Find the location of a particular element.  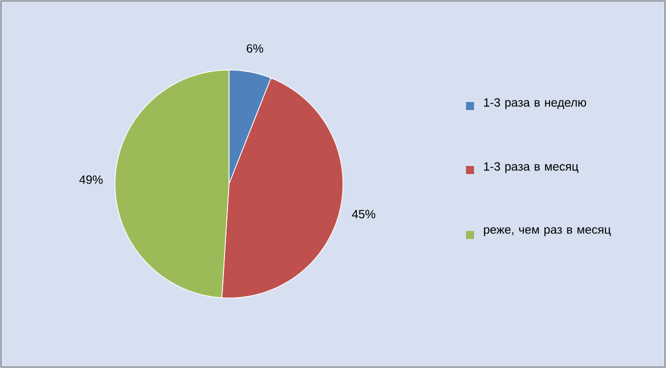

data-label: 49% is located at coordinates (91, 179).